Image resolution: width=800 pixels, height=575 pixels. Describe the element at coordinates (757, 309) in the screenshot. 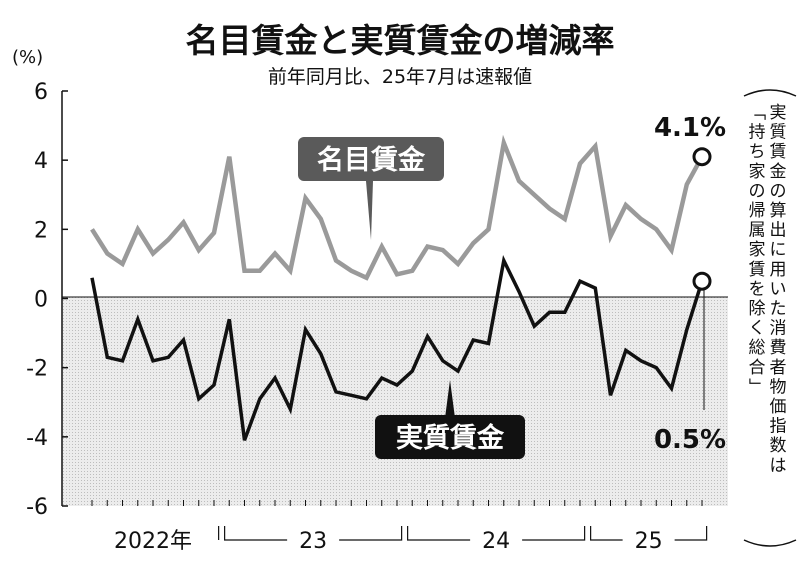

I see `side-note-char: 除` at that location.